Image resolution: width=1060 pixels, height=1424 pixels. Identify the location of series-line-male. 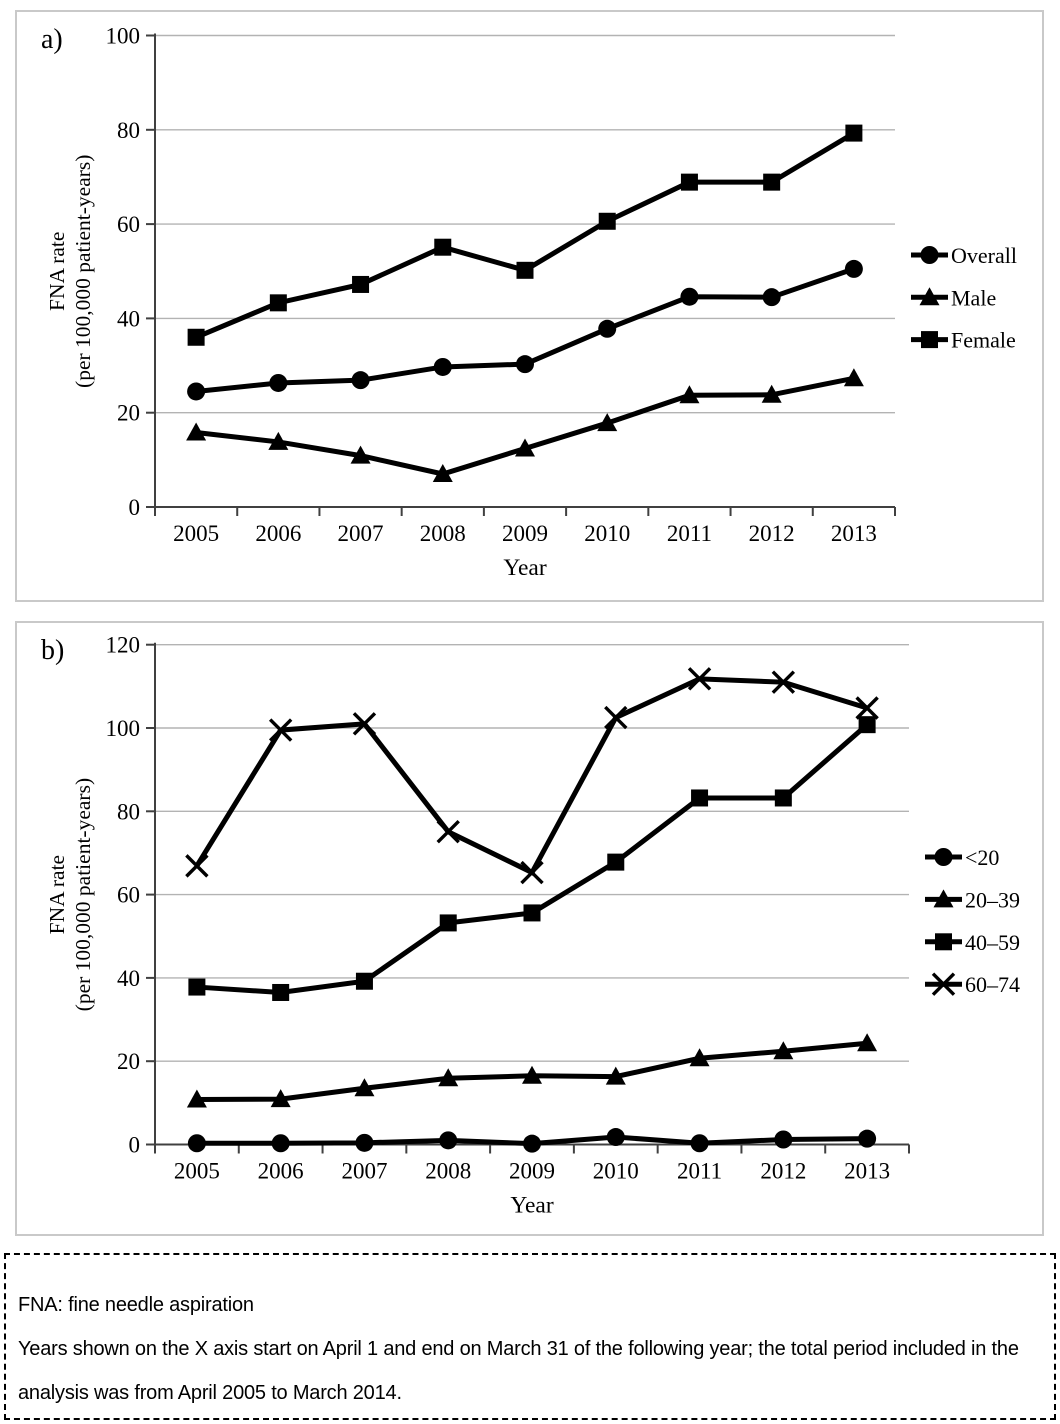
(525, 426).